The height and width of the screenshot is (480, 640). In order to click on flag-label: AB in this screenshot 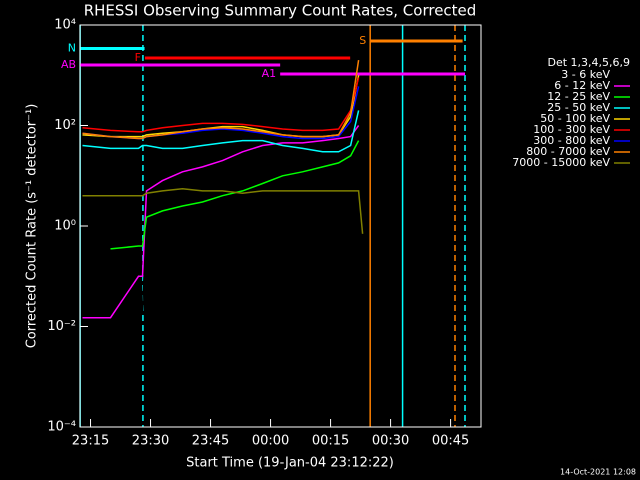, I will do `click(68, 64)`.